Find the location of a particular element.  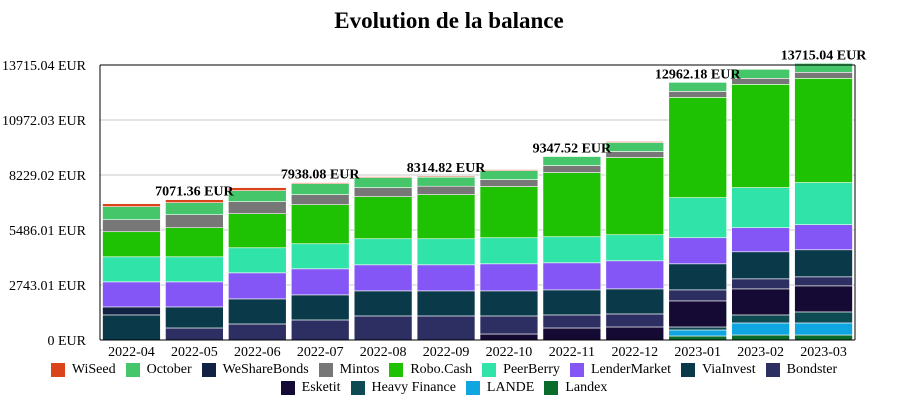

legend-item: WiSeed is located at coordinates (83, 370).